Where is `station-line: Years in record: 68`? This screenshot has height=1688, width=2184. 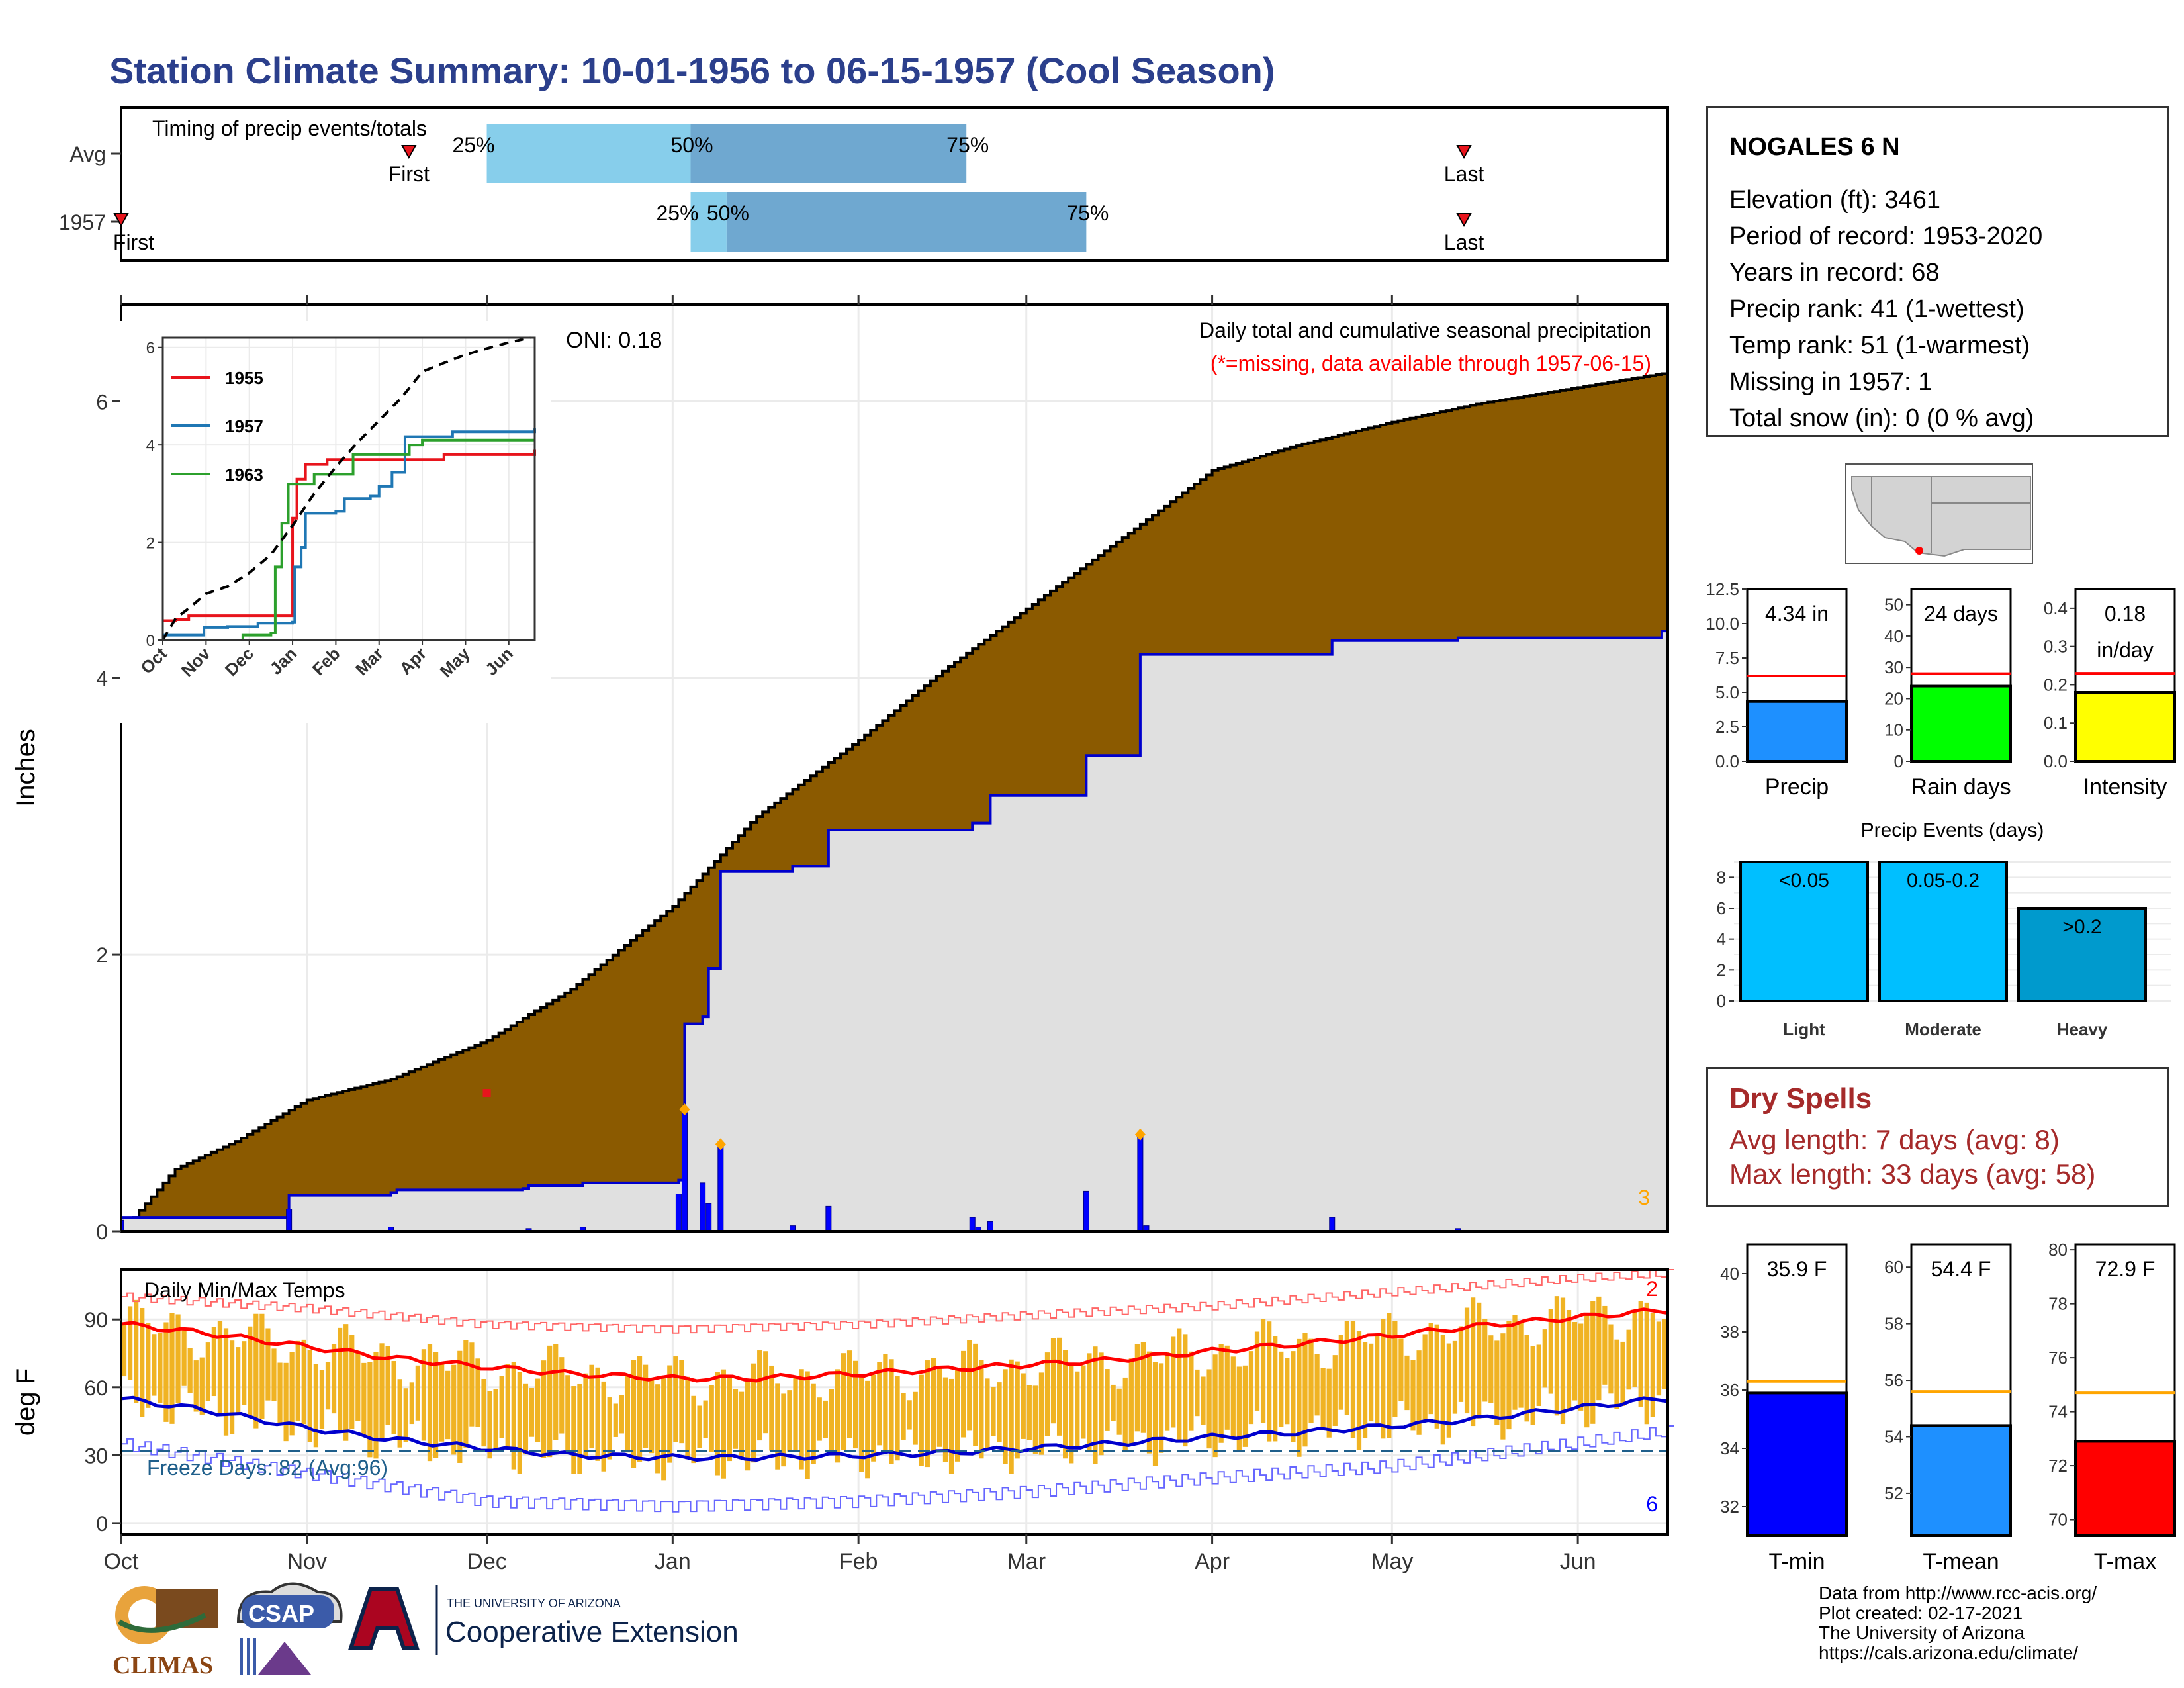
station-line: Years in record: 68 is located at coordinates (1834, 273).